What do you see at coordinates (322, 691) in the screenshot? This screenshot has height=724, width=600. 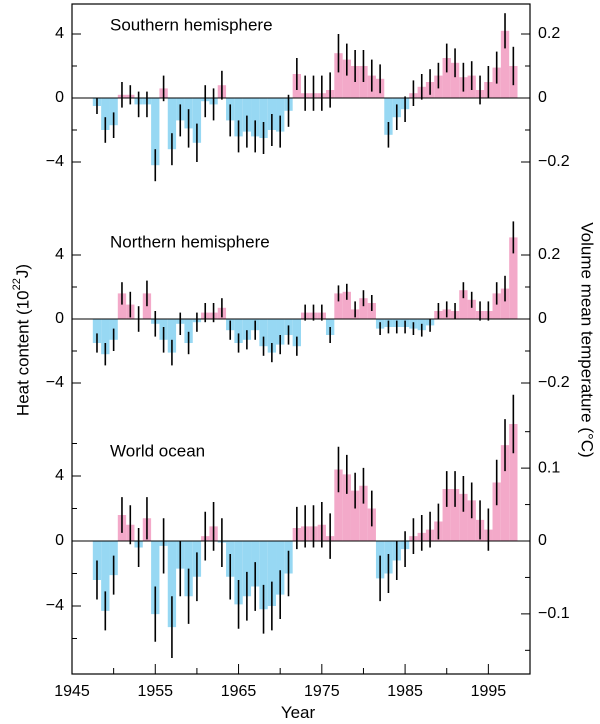 I see `x-tick-label: 1975` at bounding box center [322, 691].